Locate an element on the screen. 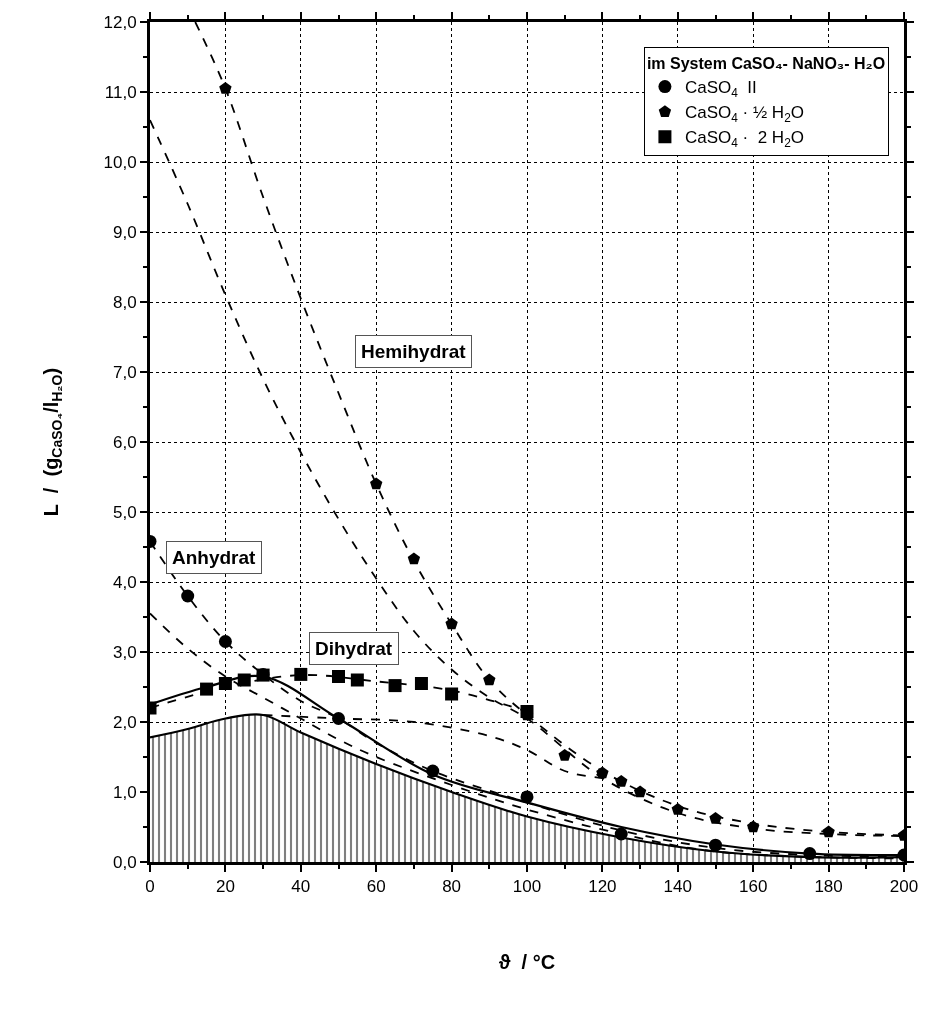 The height and width of the screenshot is (1012, 930). x-tick-label: 80 is located at coordinates (452, 887).